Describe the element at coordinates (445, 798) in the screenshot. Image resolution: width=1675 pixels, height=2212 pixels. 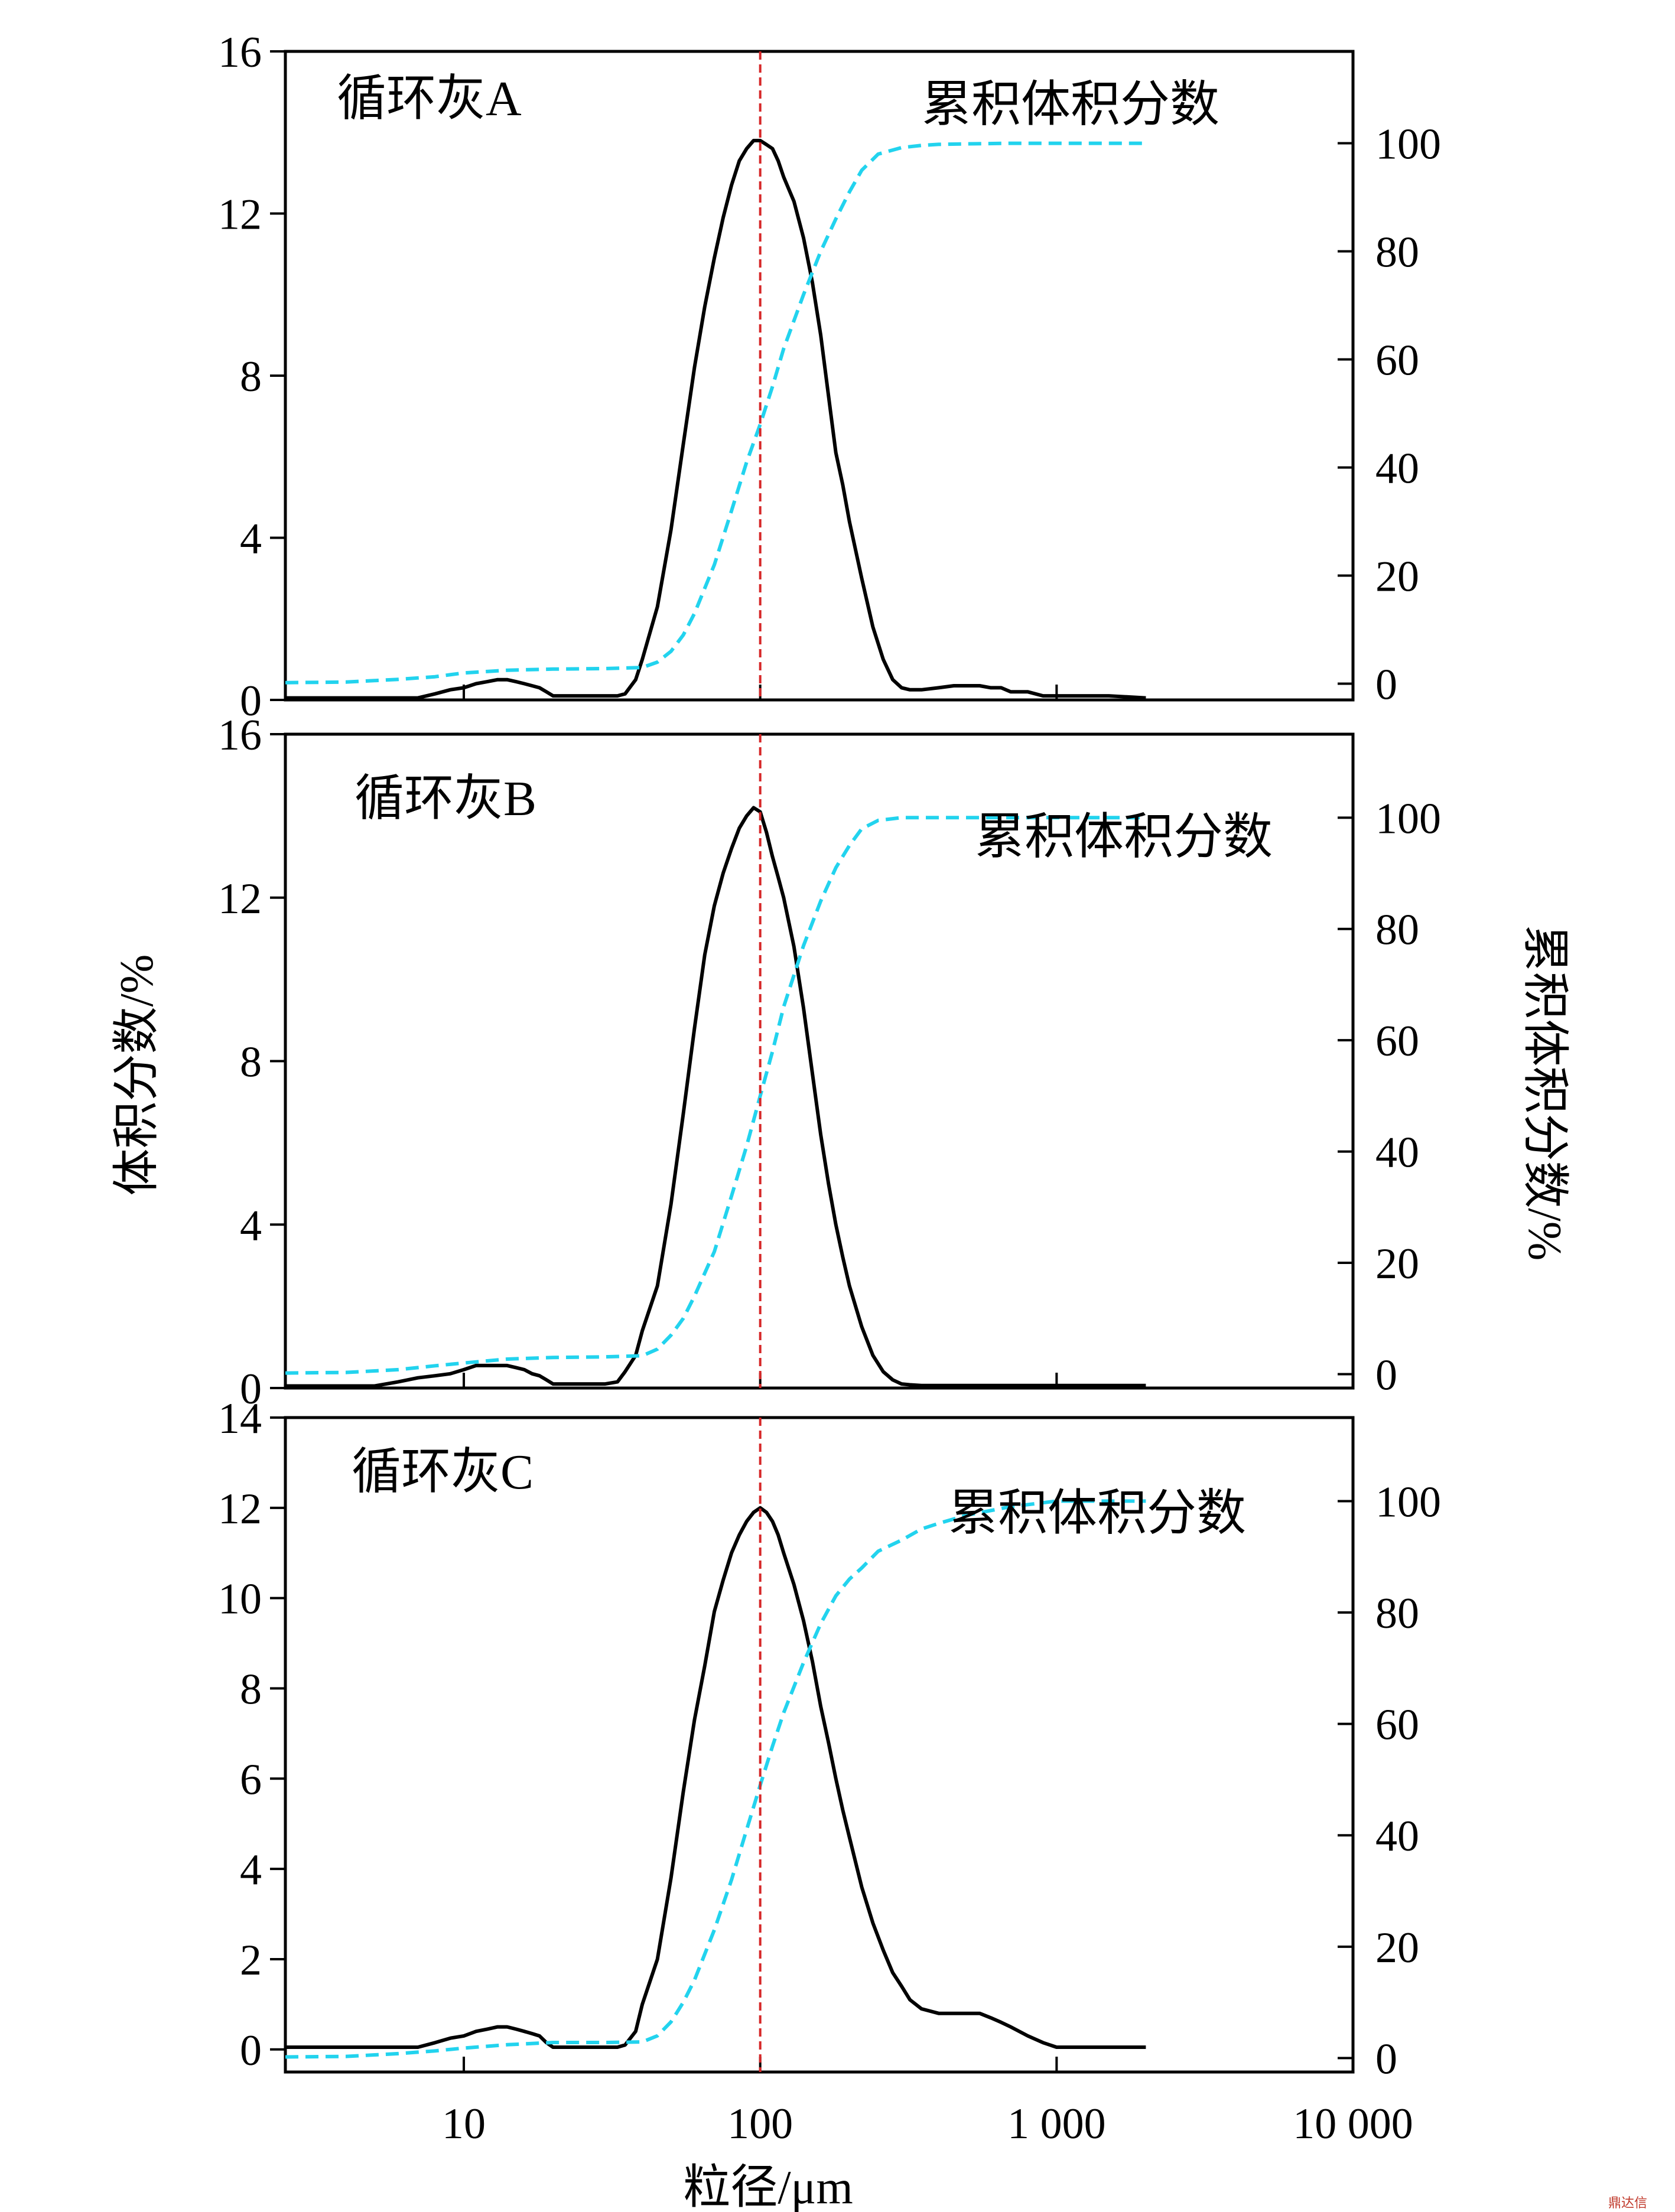
I see `panel-label: 循环灰B` at that location.